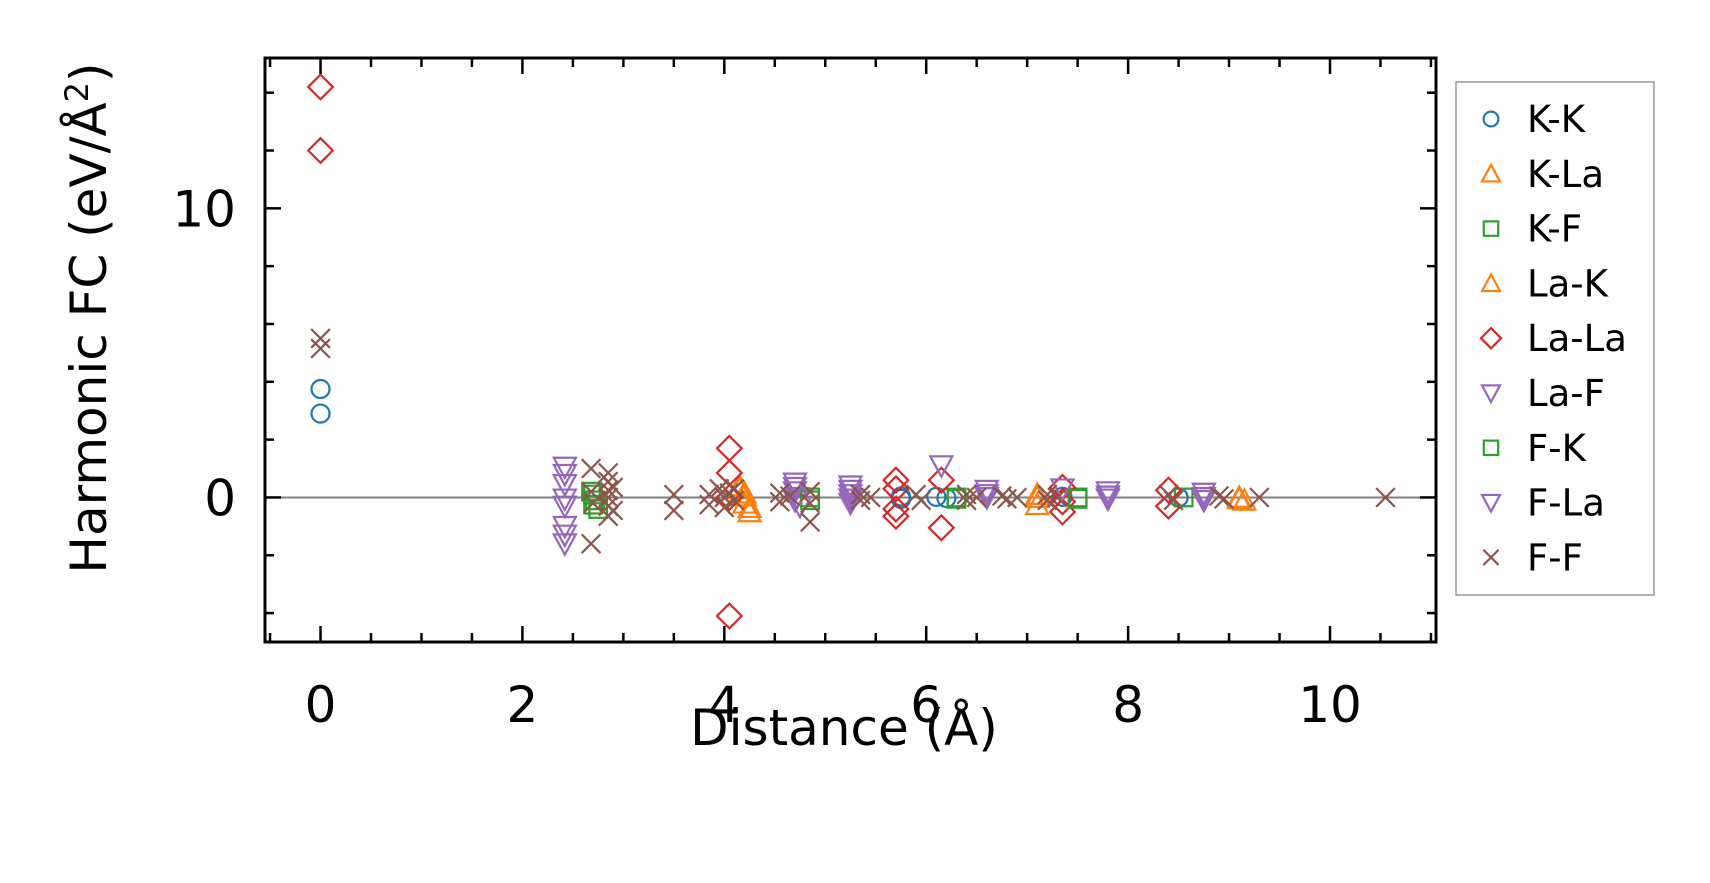 This screenshot has width=1710, height=883. Describe the element at coordinates (724, 705) in the screenshot. I see `x-tick-label: 4` at that location.